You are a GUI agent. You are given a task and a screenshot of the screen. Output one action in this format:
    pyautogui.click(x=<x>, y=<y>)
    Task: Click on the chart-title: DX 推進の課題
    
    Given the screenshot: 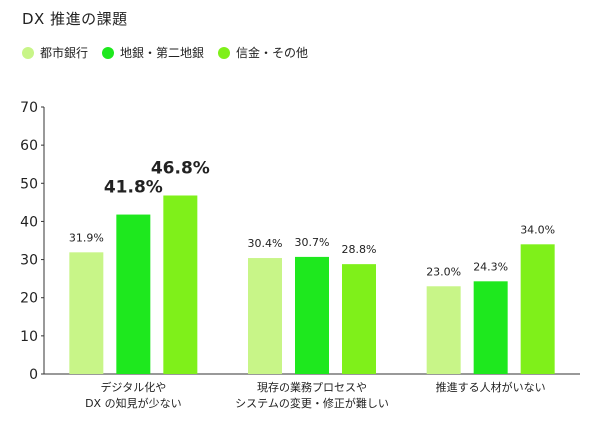 What is the action you would take?
    pyautogui.click(x=75, y=19)
    